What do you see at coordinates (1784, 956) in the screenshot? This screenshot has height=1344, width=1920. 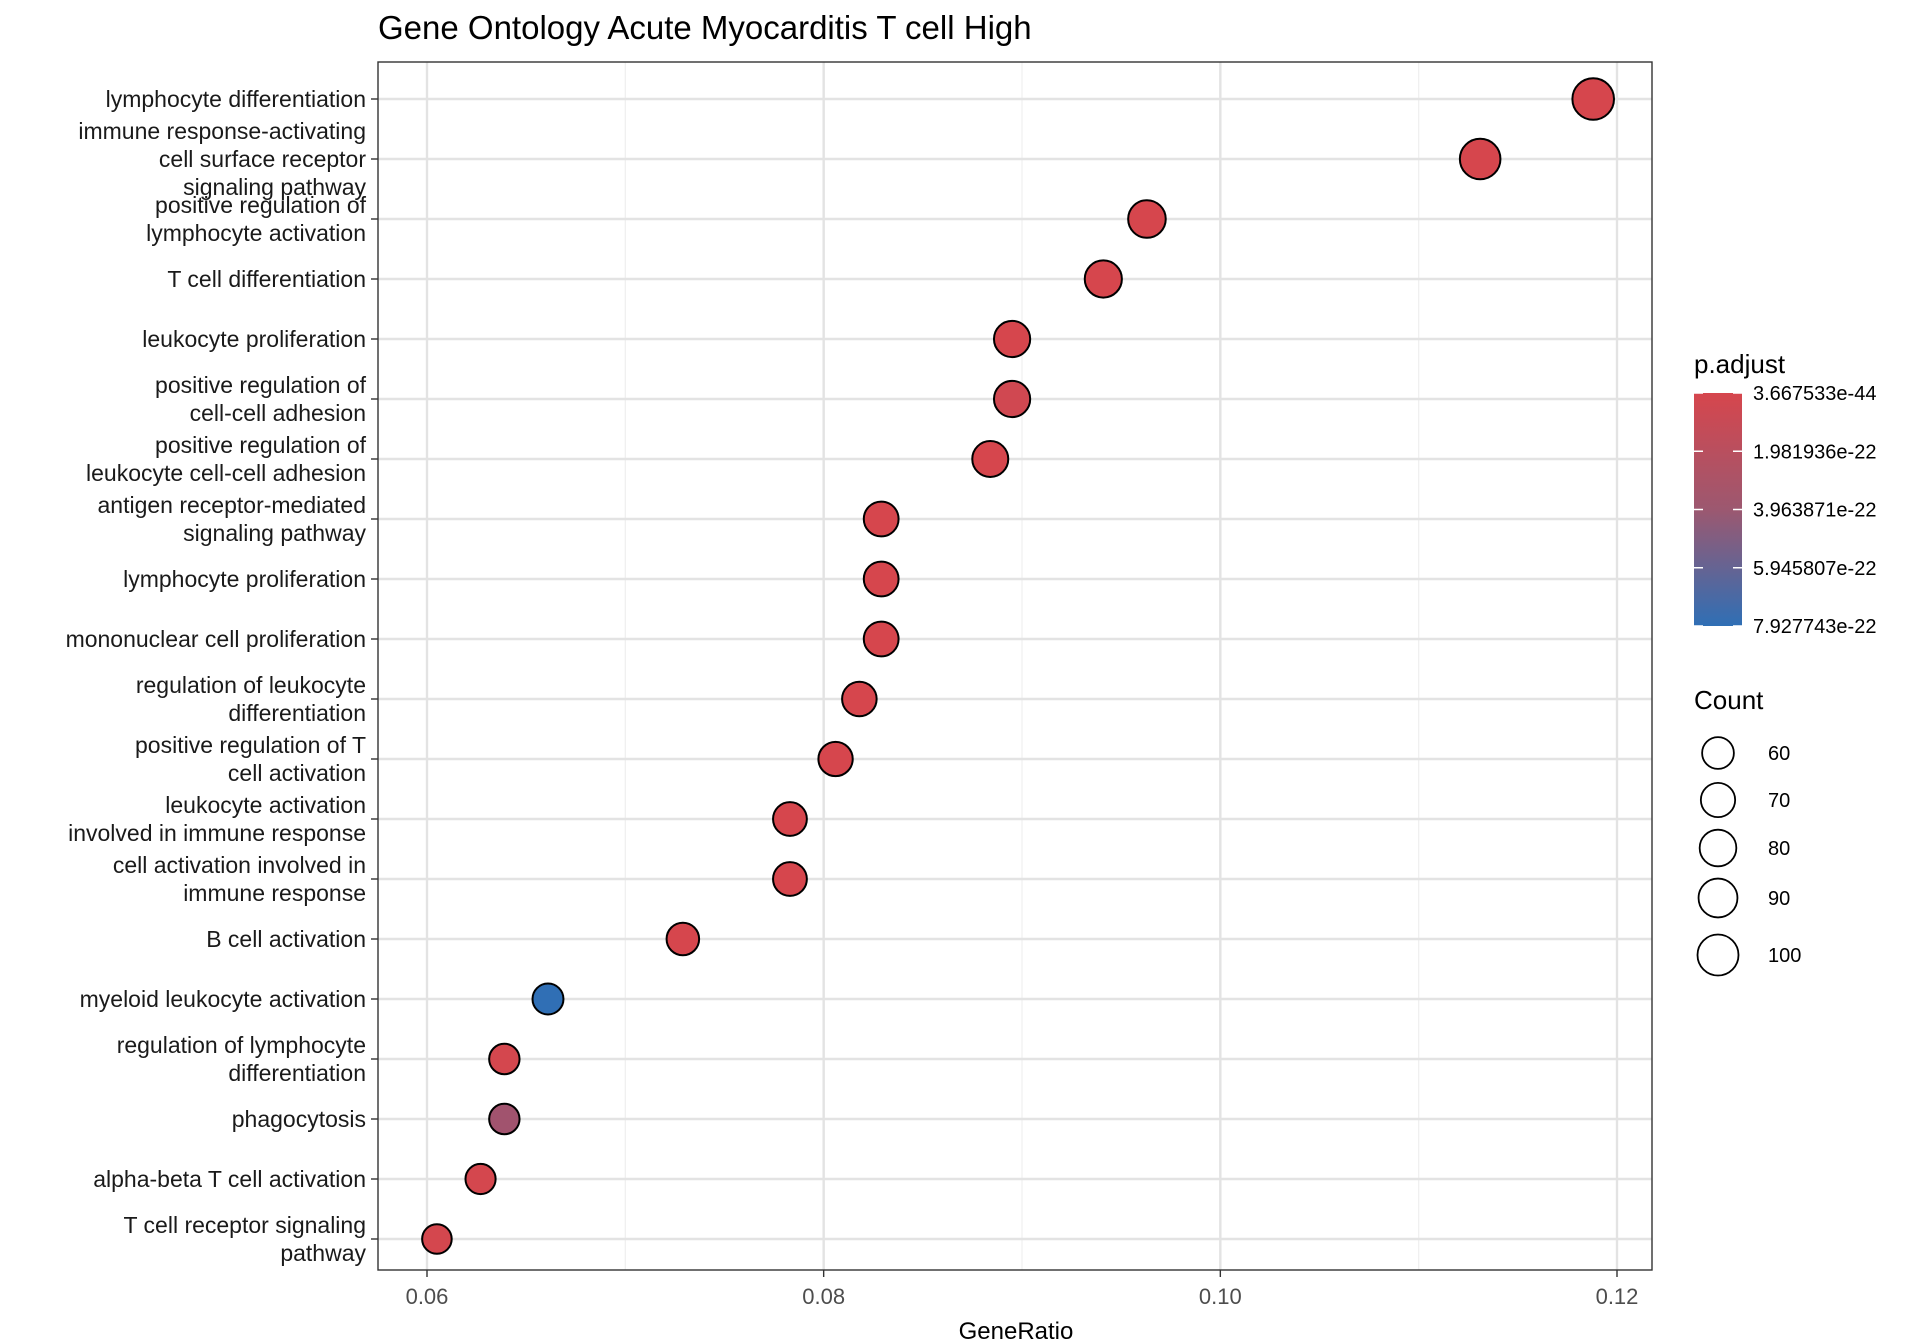 I see `size-legend-label: 100` at bounding box center [1784, 956].